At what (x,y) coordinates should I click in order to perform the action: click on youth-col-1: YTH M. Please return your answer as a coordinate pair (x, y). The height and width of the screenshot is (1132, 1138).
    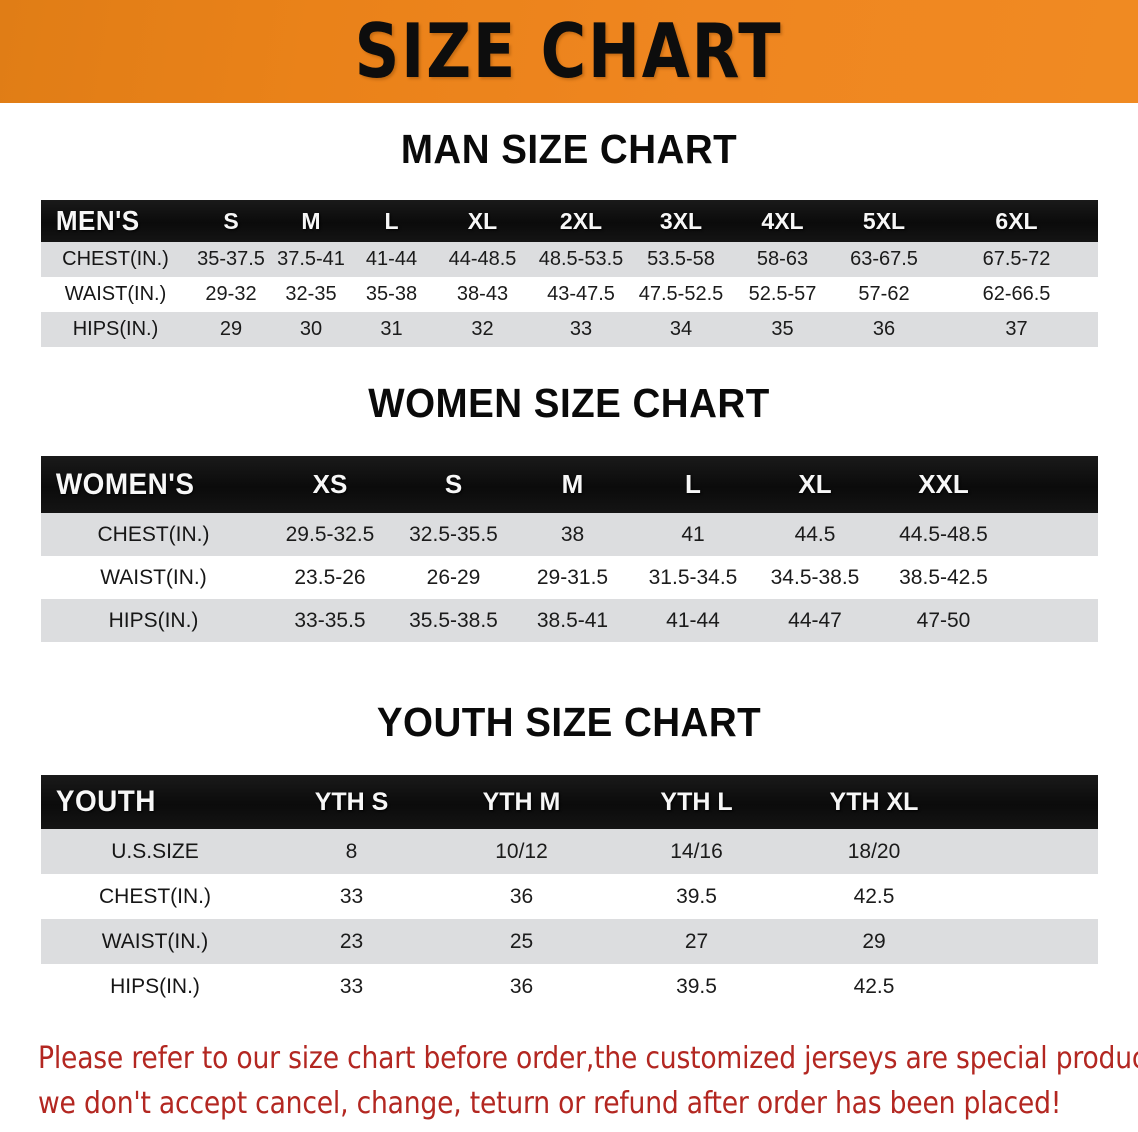
    Looking at the image, I should click on (521, 801).